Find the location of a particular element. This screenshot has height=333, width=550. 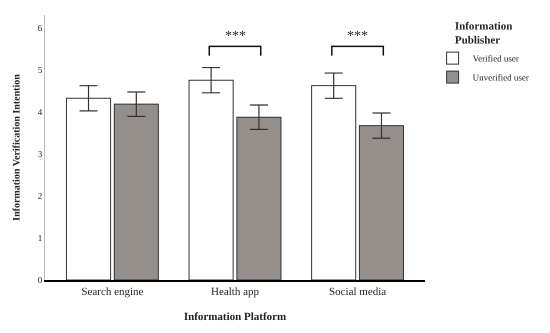

y-tick-label: 4 is located at coordinates (40, 111).